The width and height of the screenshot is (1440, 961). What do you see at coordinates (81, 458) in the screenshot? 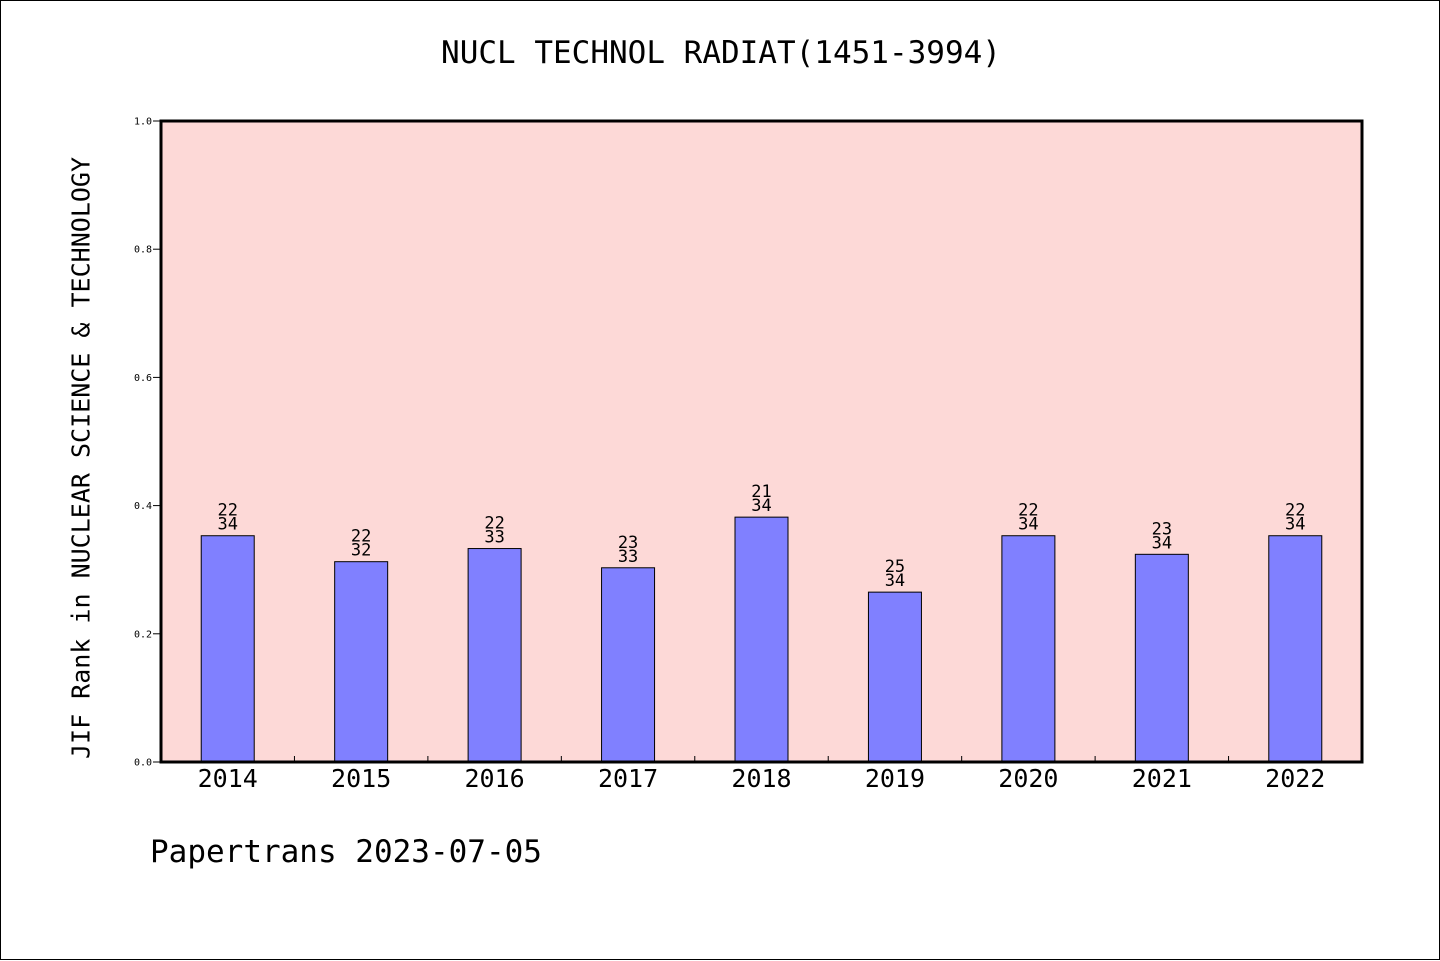
I see `y-axis-label: JIF Rank in NUCLEAR SCIENCE & TECHNOLOGY` at bounding box center [81, 458].